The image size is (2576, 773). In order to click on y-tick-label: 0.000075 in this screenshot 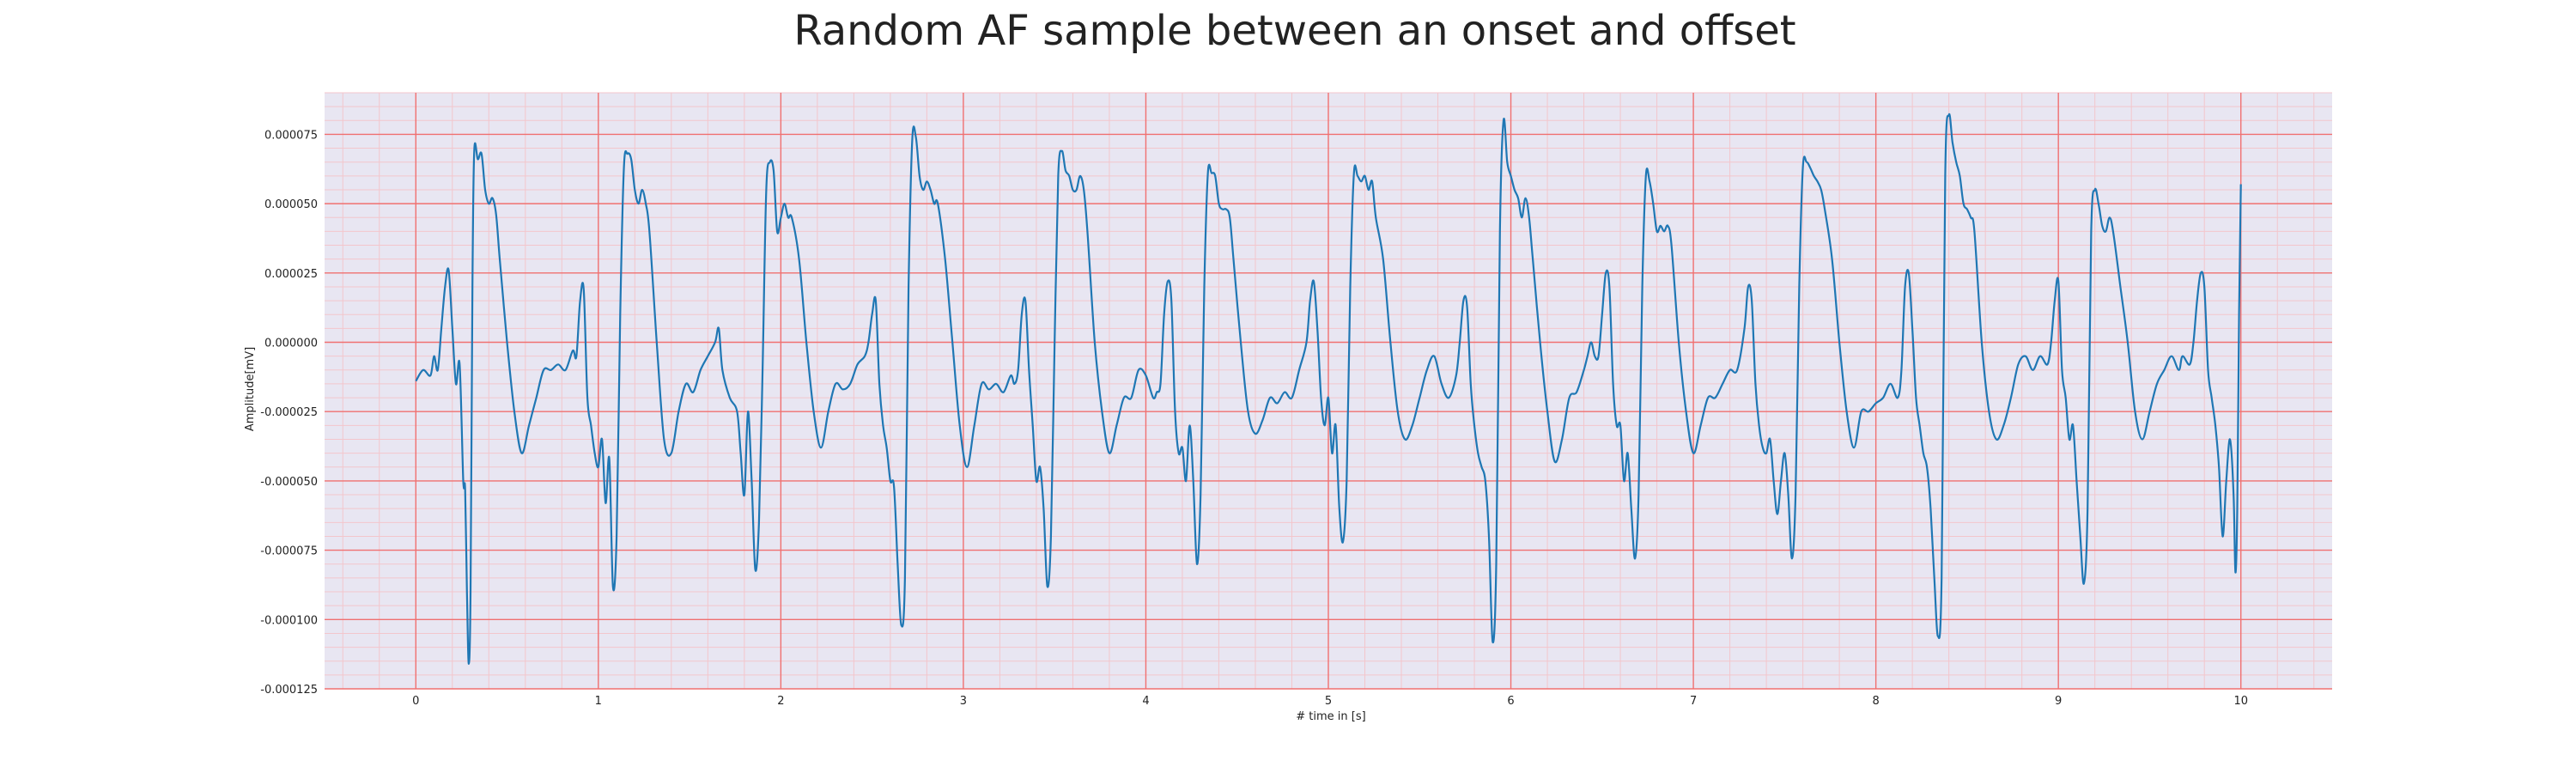, I will do `click(291, 135)`.